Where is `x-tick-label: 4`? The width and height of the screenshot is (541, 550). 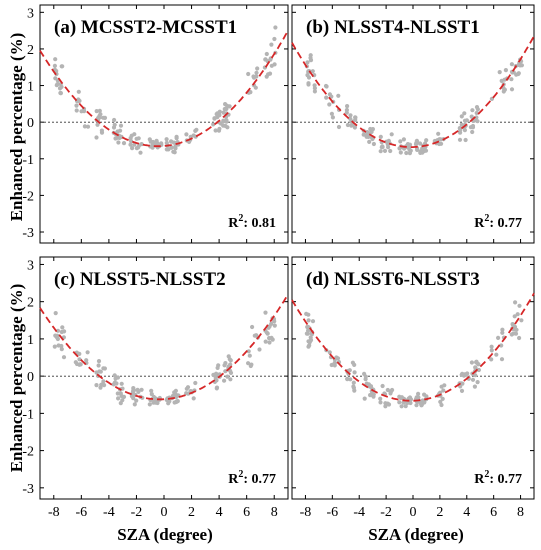 x-tick-label: 4 is located at coordinates (219, 512).